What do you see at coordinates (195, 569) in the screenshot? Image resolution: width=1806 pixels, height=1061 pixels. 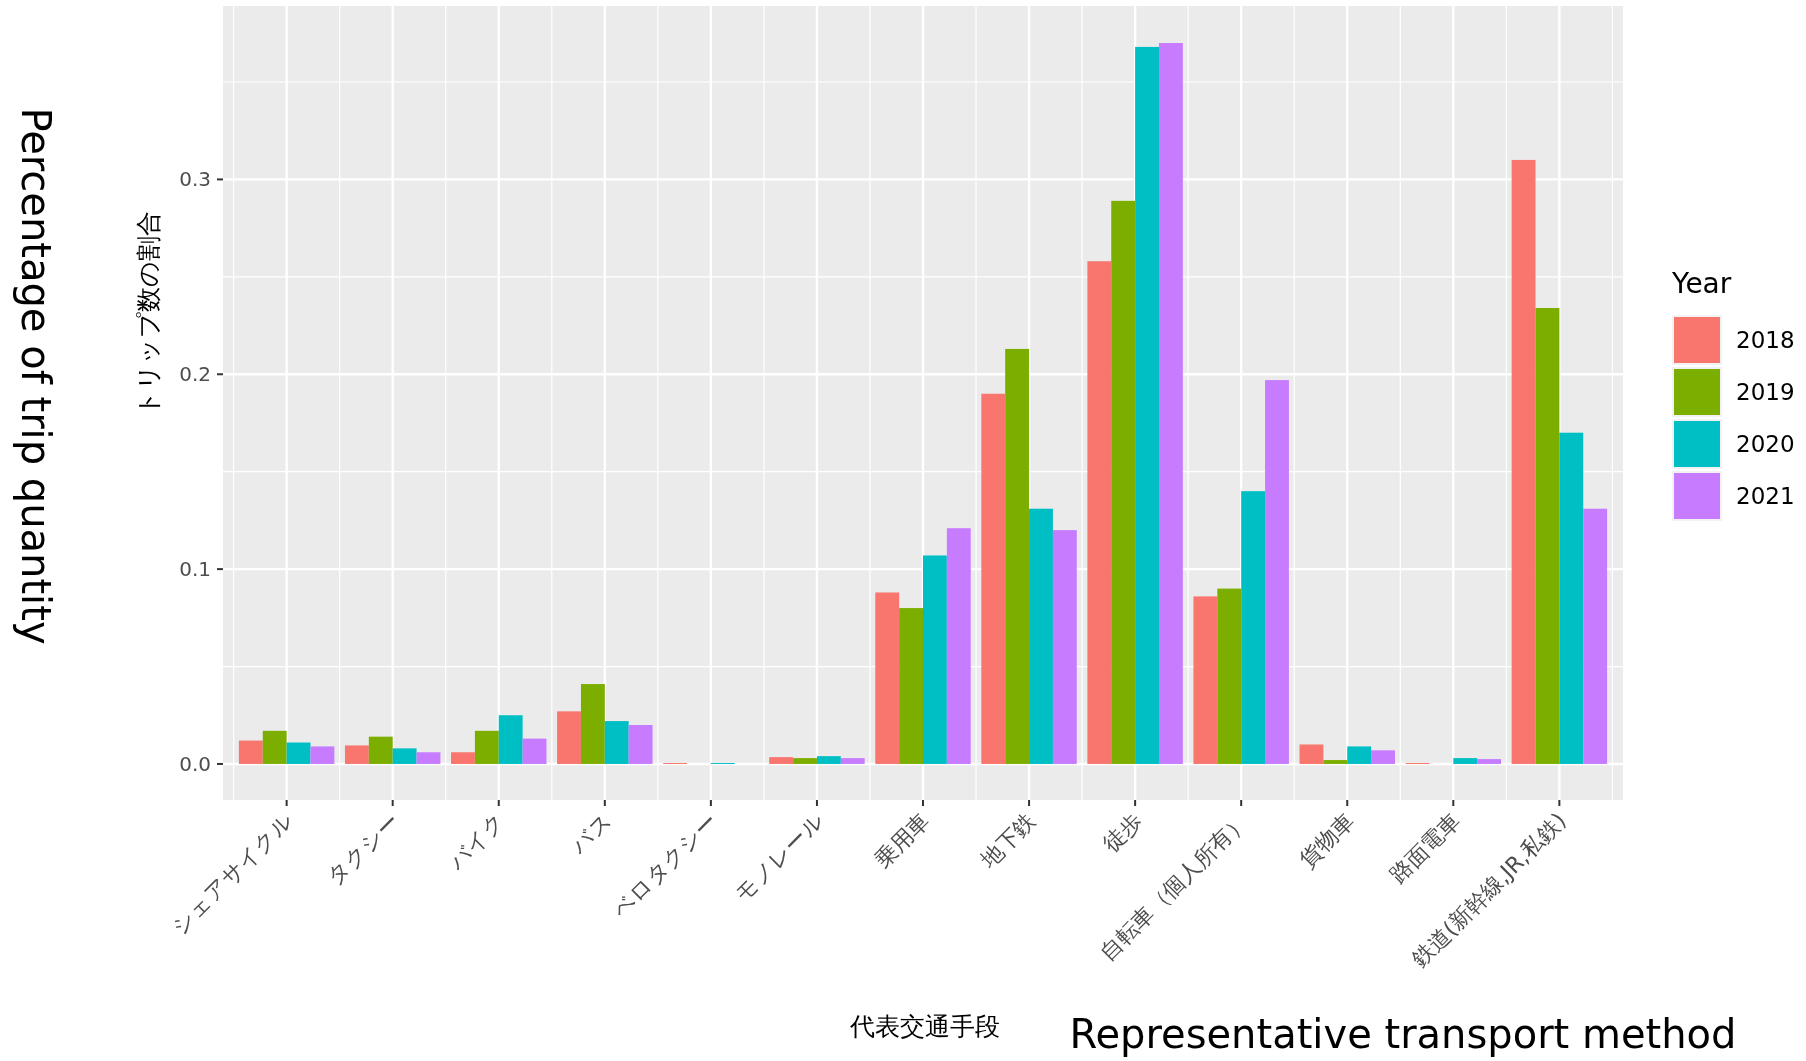 I see `y-tick-label: 0.1` at bounding box center [195, 569].